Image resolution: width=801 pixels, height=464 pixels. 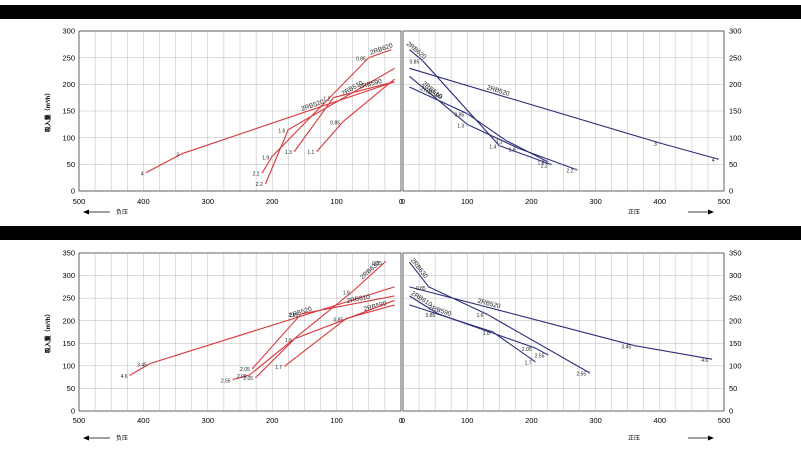 I want to click on chart2-vacuum-point-label: 2.55, so click(x=226, y=381).